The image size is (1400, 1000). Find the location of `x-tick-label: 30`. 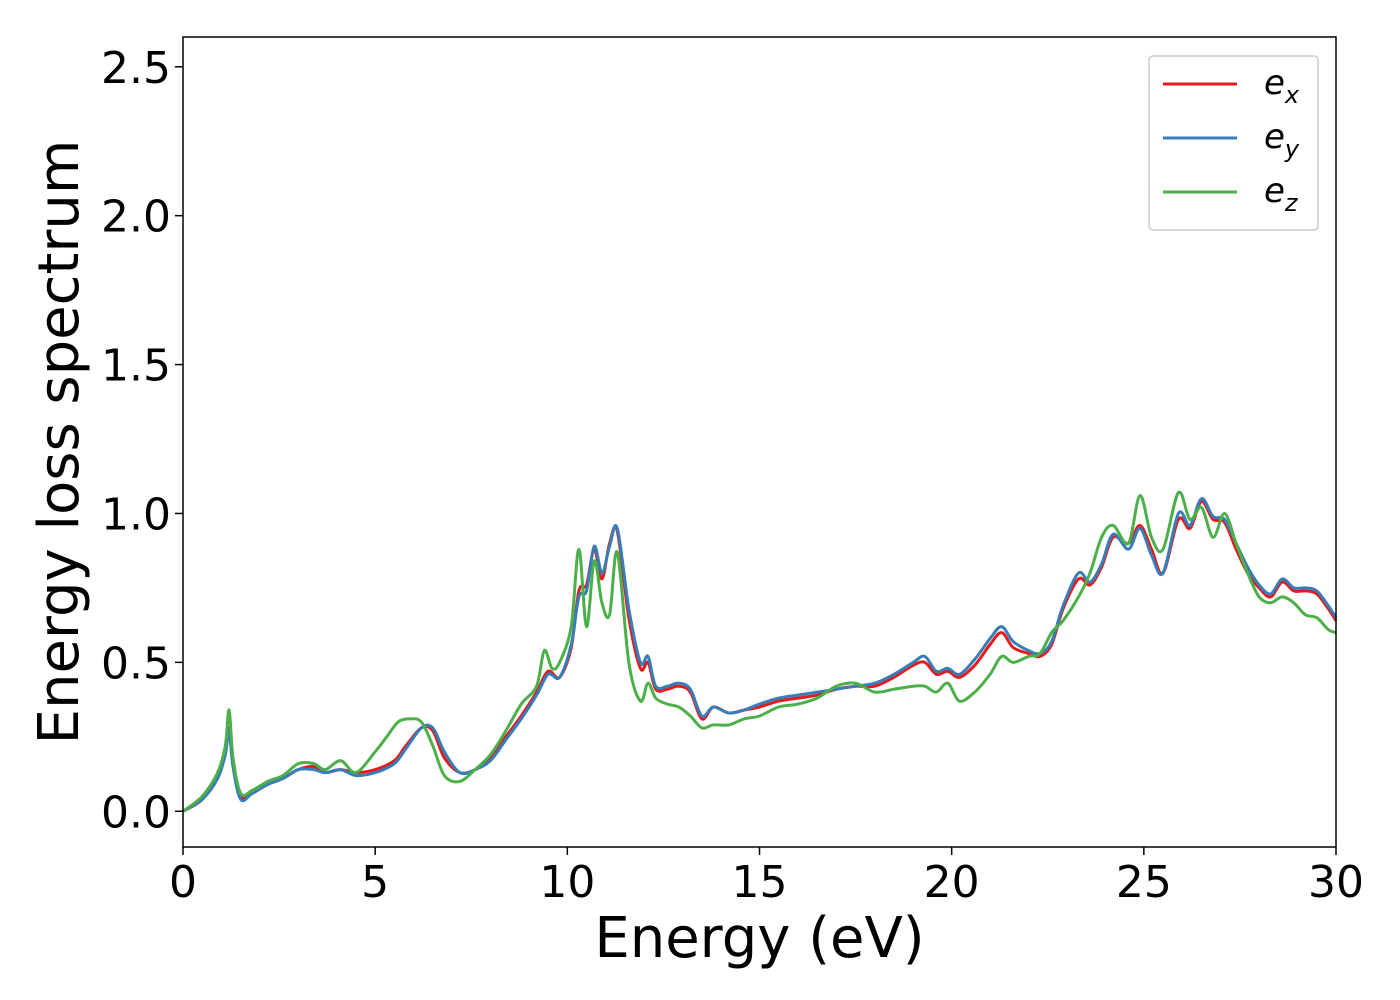

x-tick-label: 30 is located at coordinates (1336, 882).